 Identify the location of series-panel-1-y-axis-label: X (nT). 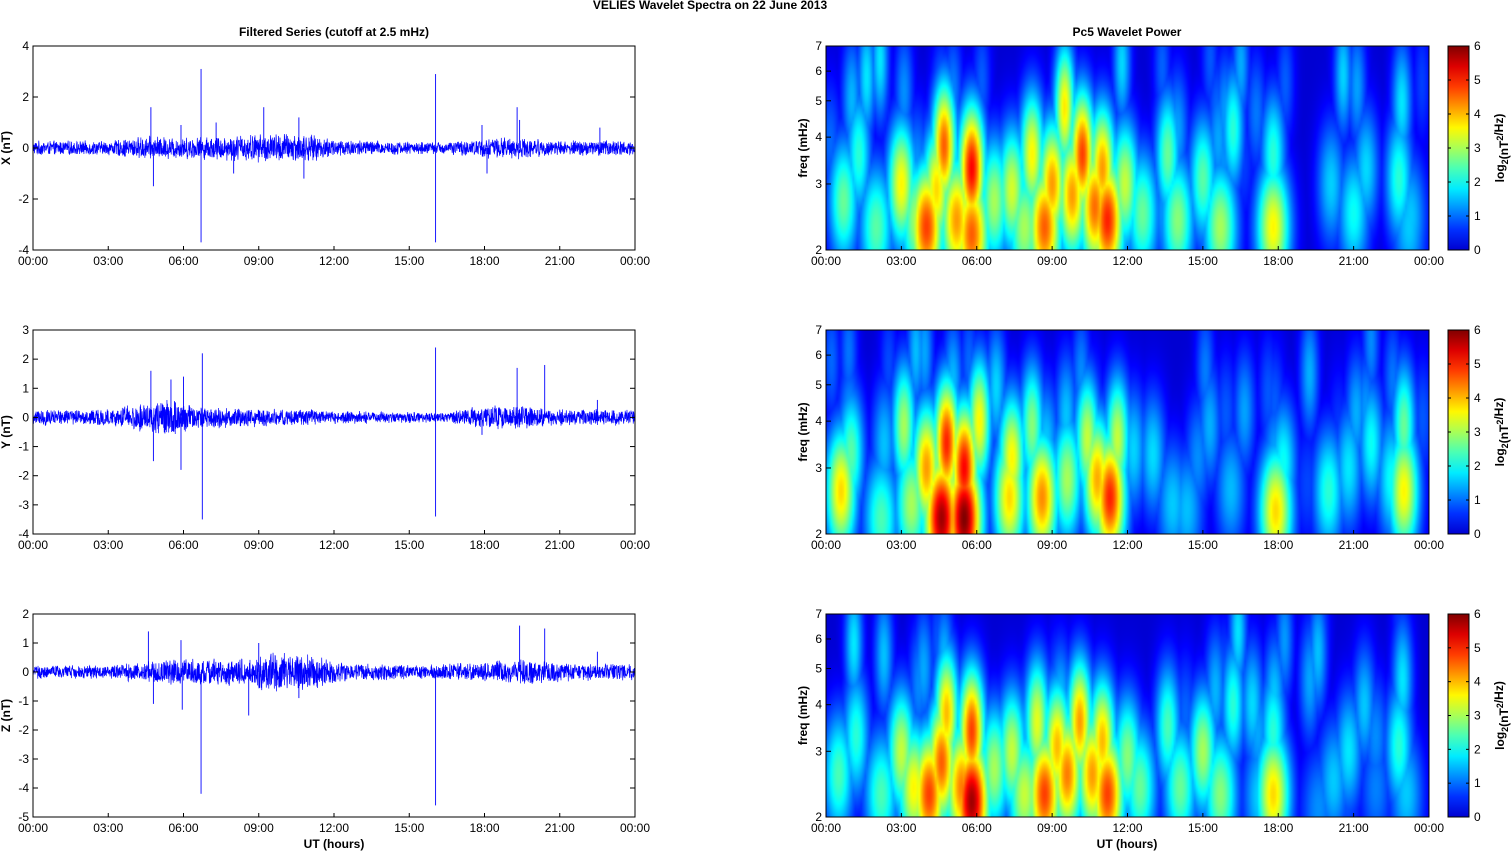
(6, 148).